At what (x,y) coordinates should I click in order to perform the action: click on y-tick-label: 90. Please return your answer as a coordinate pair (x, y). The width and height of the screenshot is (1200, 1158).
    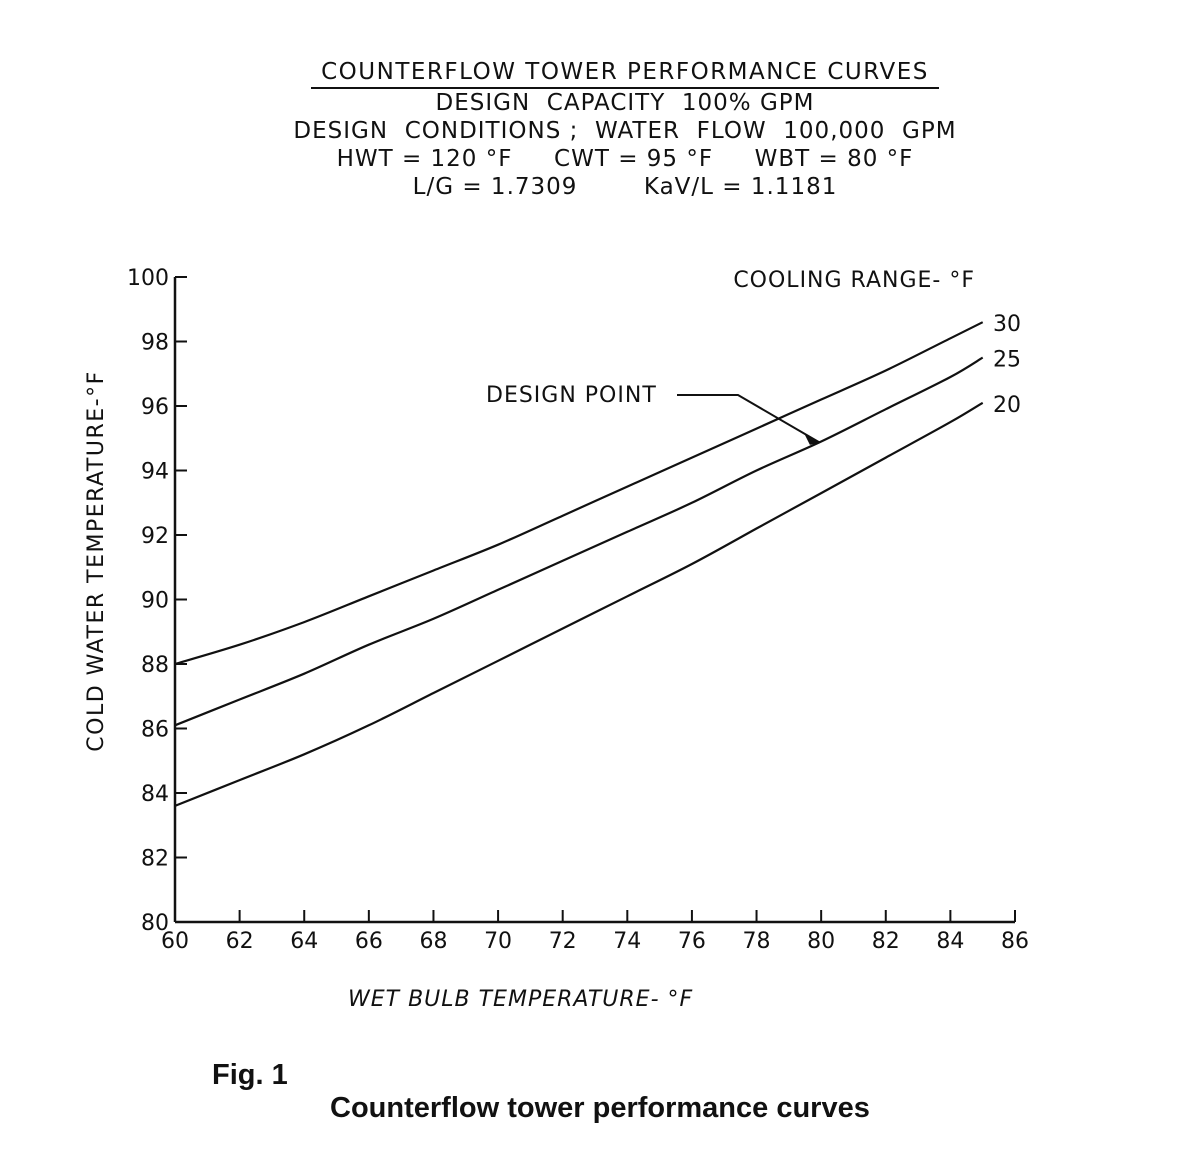
    Looking at the image, I should click on (155, 601).